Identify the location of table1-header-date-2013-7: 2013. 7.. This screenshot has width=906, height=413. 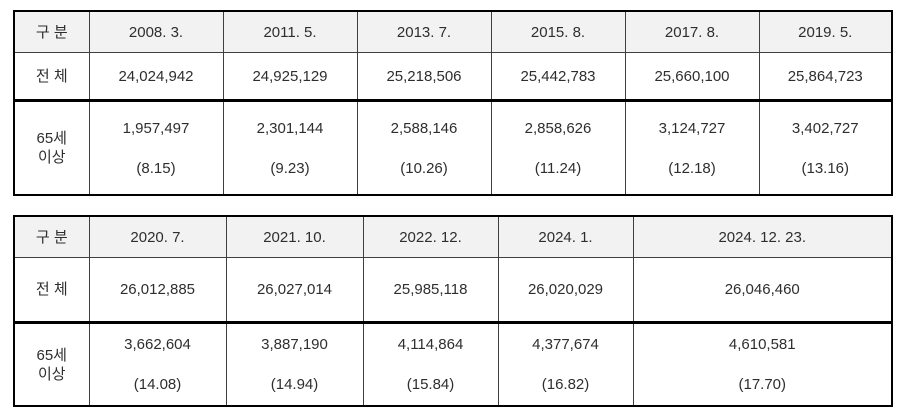
(424, 31).